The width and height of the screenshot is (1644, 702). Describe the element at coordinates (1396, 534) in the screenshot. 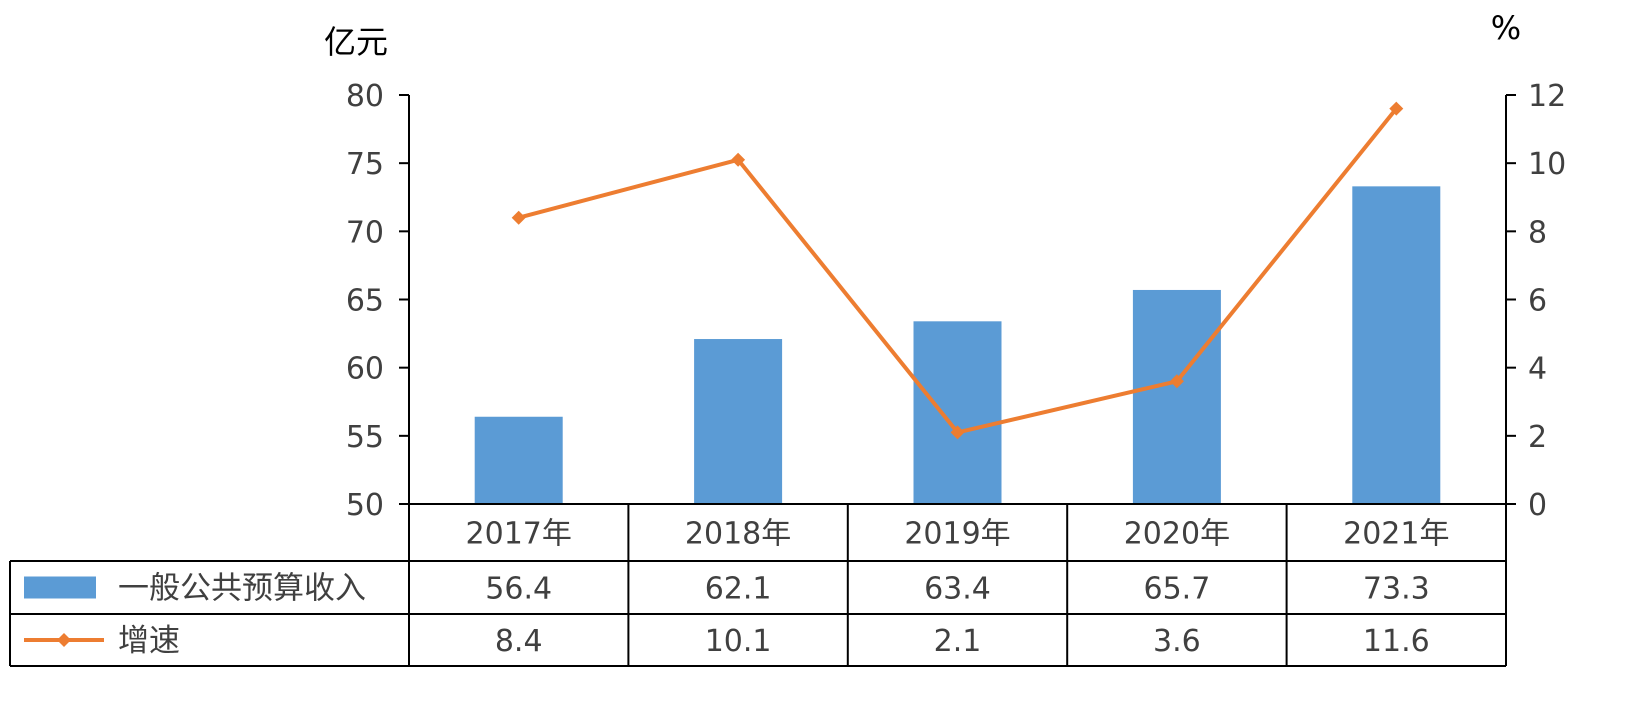

I see `category-label: 2021年` at that location.